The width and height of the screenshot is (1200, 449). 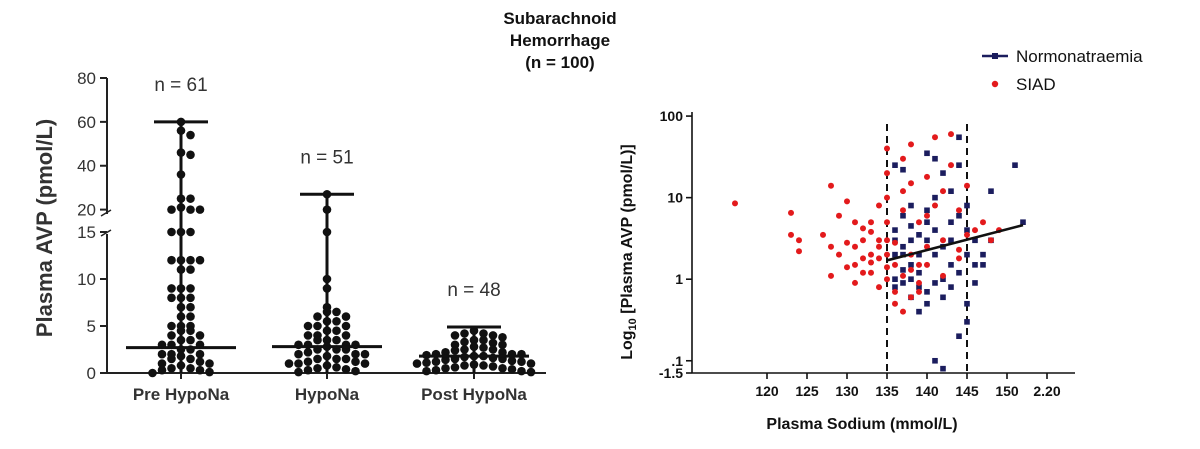 What do you see at coordinates (995, 84) in the screenshot?
I see `legend-siad-marker` at bounding box center [995, 84].